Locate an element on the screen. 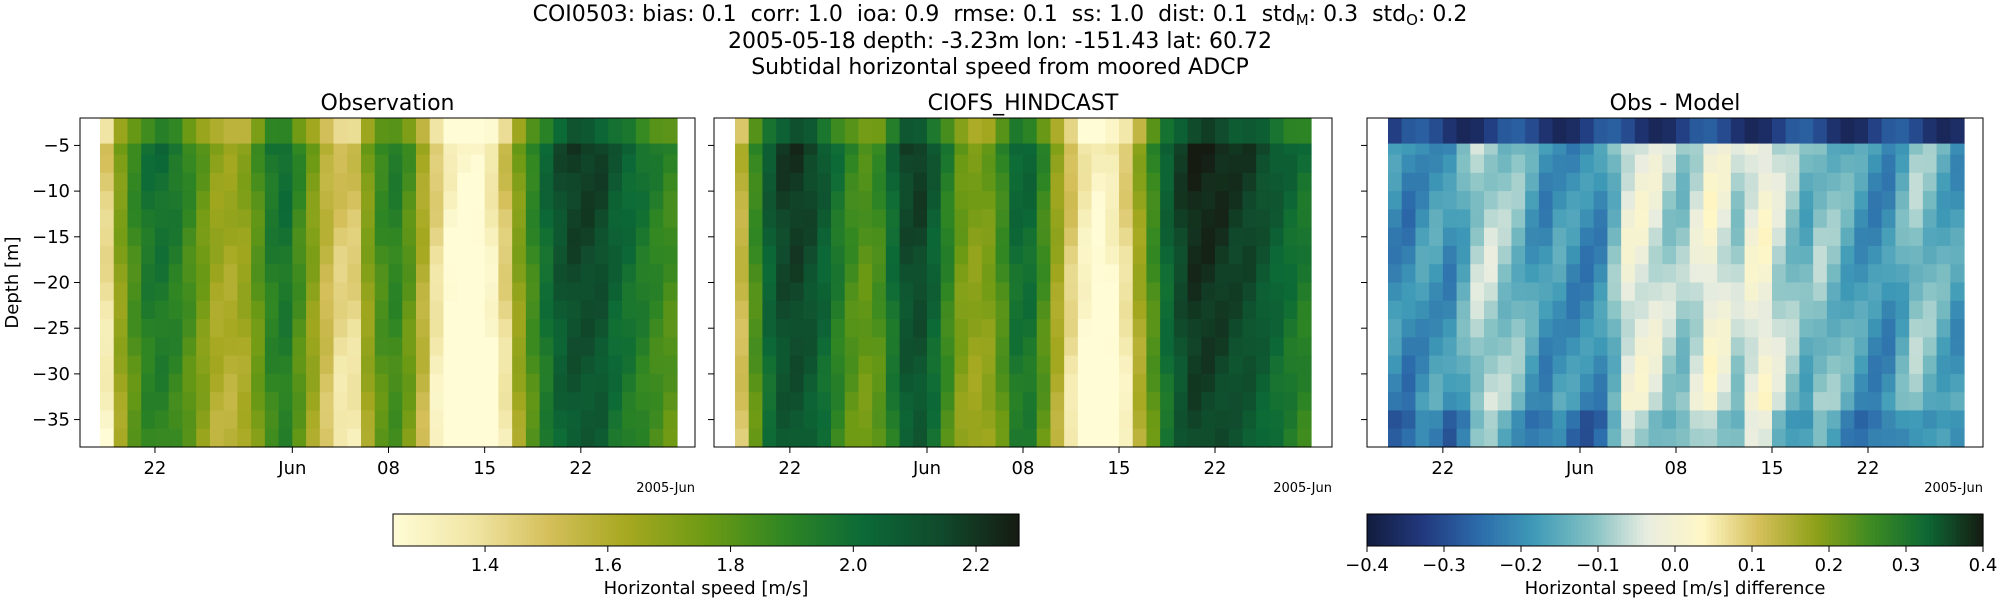  colorbar-tick-label: 0.3 is located at coordinates (1906, 565).